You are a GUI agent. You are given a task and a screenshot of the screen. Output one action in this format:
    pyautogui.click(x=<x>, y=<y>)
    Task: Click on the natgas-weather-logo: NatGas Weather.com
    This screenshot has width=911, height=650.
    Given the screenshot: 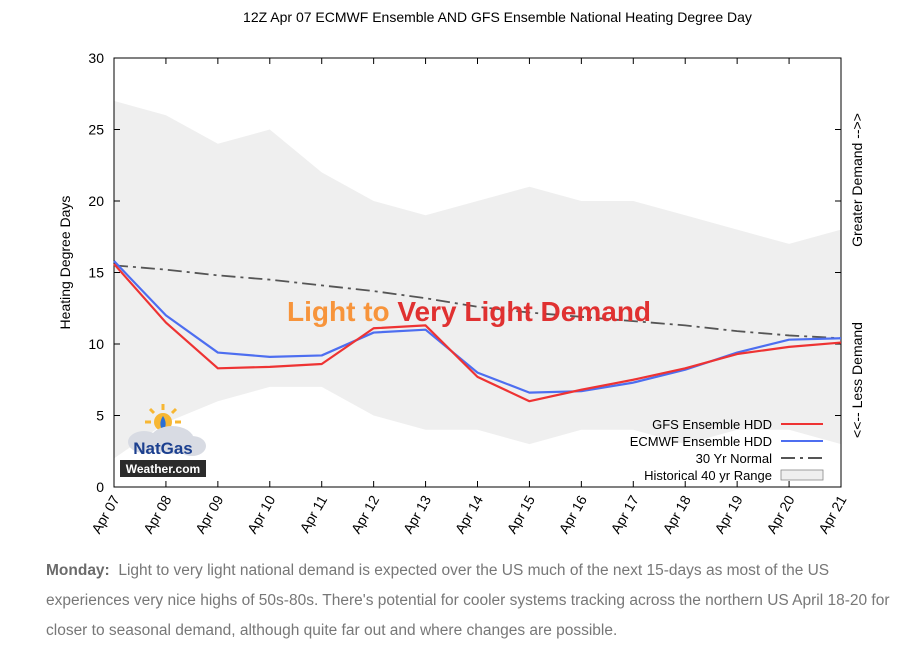 What is the action you would take?
    pyautogui.click(x=163, y=443)
    